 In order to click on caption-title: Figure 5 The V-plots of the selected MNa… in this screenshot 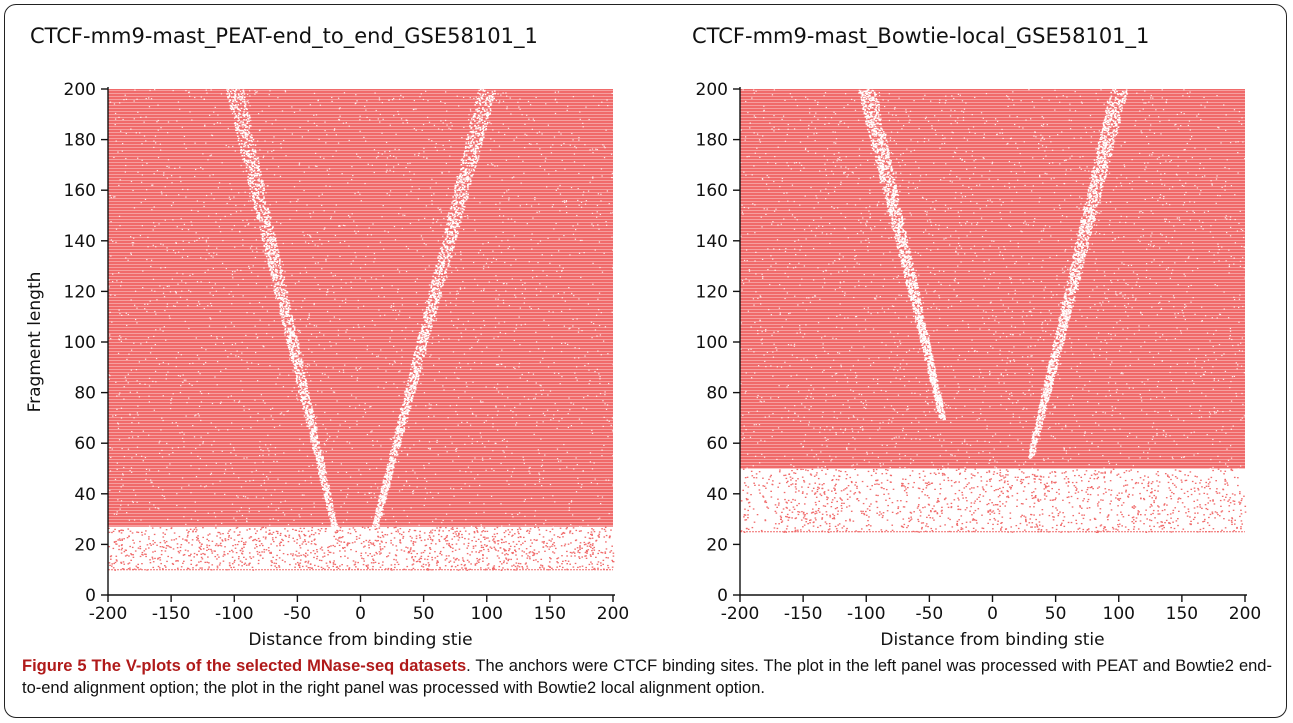, I will do `click(244, 666)`.